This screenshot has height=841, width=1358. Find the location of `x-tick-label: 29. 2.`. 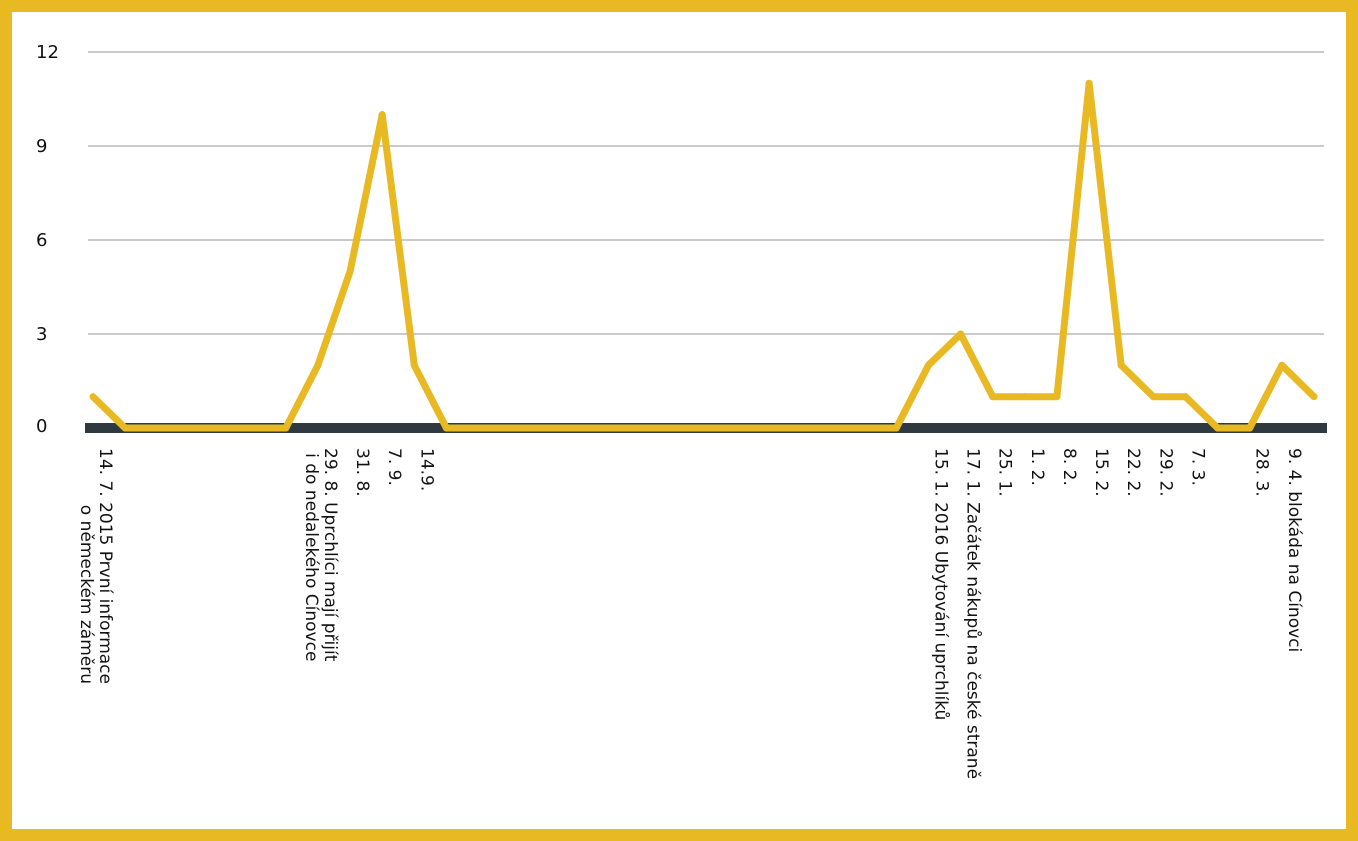

x-tick-label: 29. 2. is located at coordinates (1165, 472).